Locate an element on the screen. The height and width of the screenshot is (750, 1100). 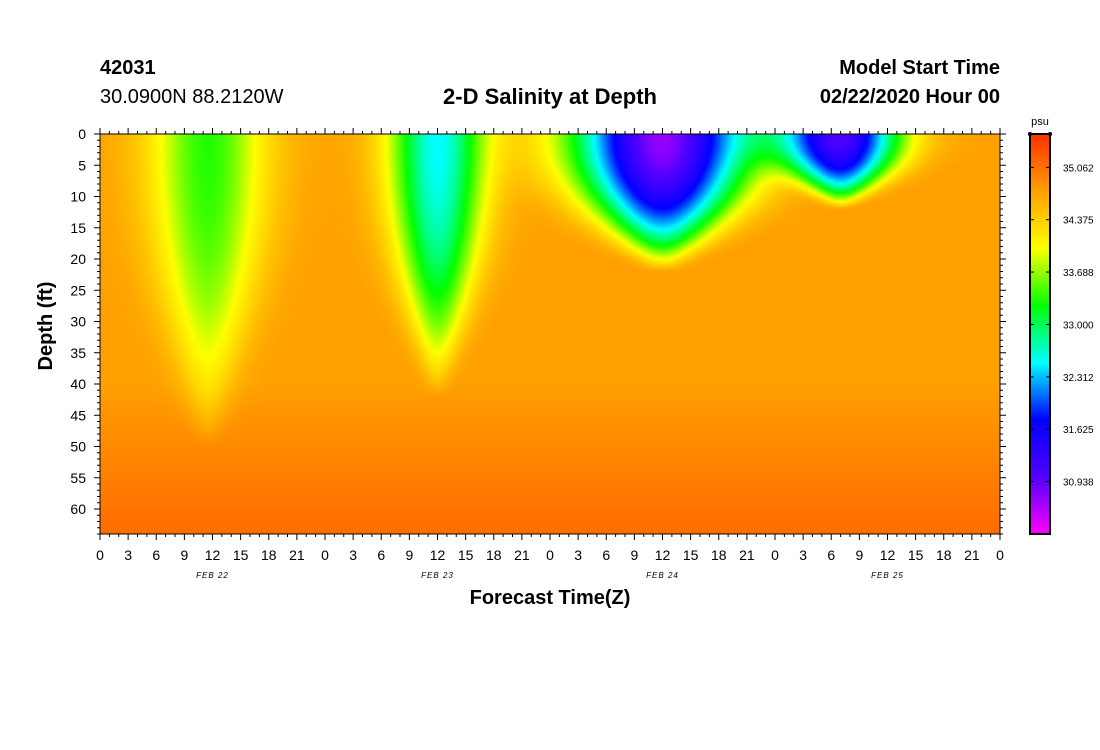
y-tick-label: 20 is located at coordinates (78, 259).